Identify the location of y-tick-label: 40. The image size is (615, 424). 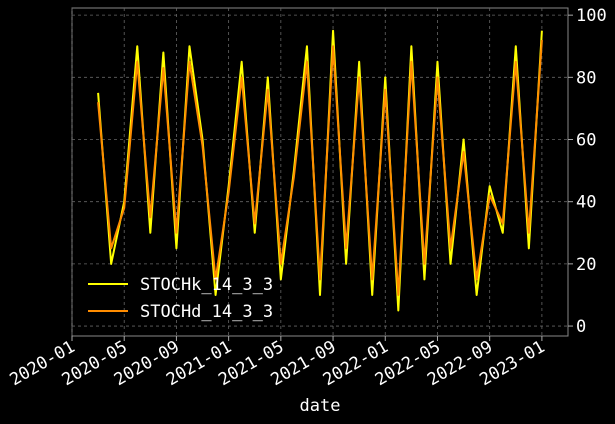
(586, 203).